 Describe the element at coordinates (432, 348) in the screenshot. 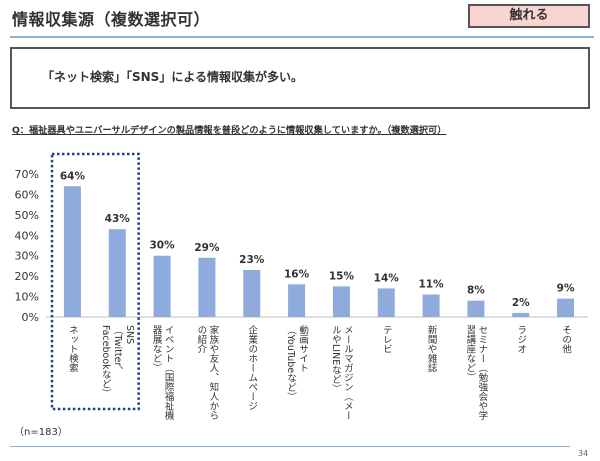

I see `category-label: 新聞や雑誌` at that location.